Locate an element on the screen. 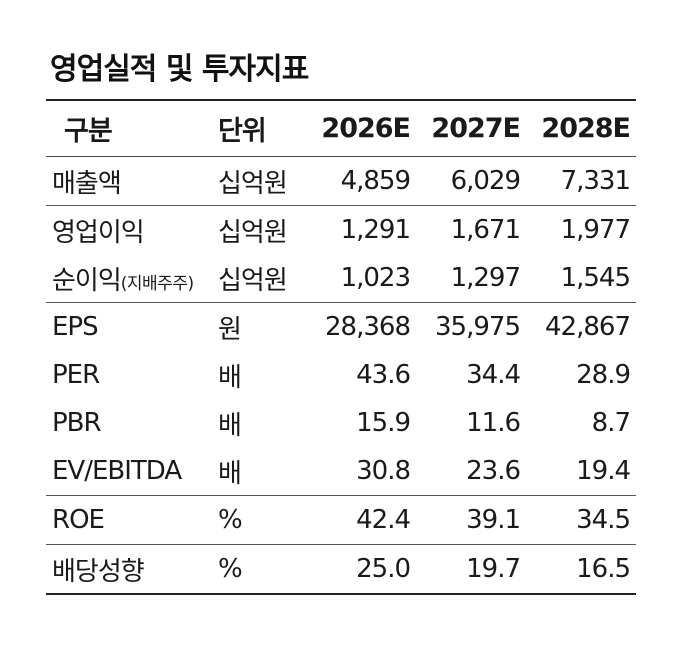 Image resolution: width=684 pixels, height=650 pixels. value-2026e: 30.8 is located at coordinates (383, 471).